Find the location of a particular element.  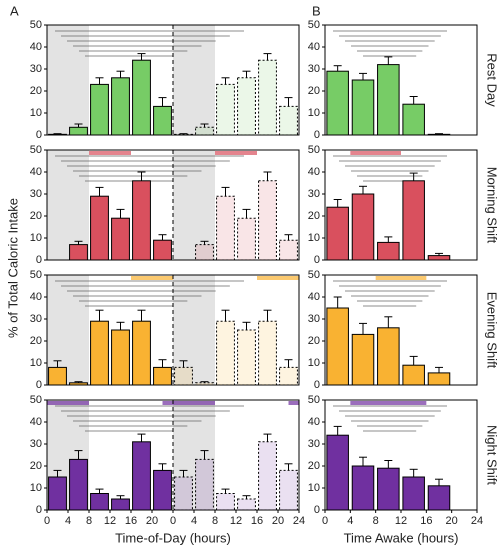

row-label: Night Shift is located at coordinates (492, 455).